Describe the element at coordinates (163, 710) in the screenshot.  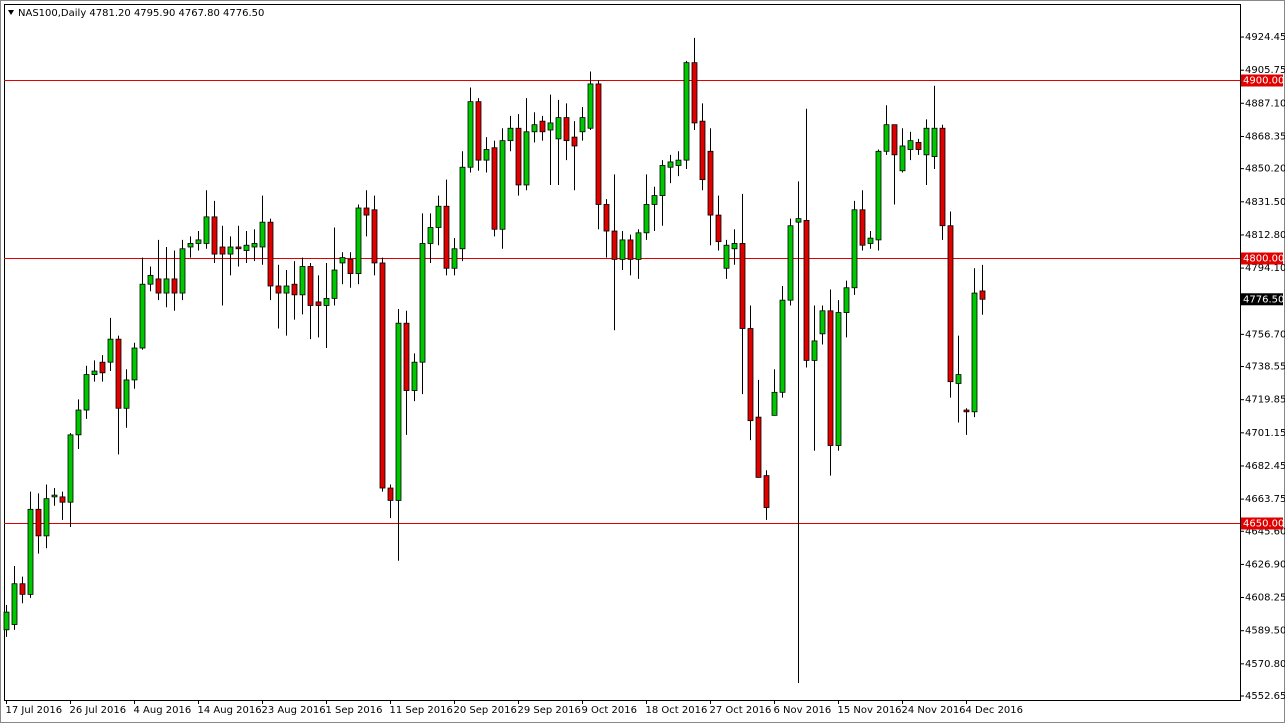
I see `x-tick-label: 4 Aug 2016` at that location.